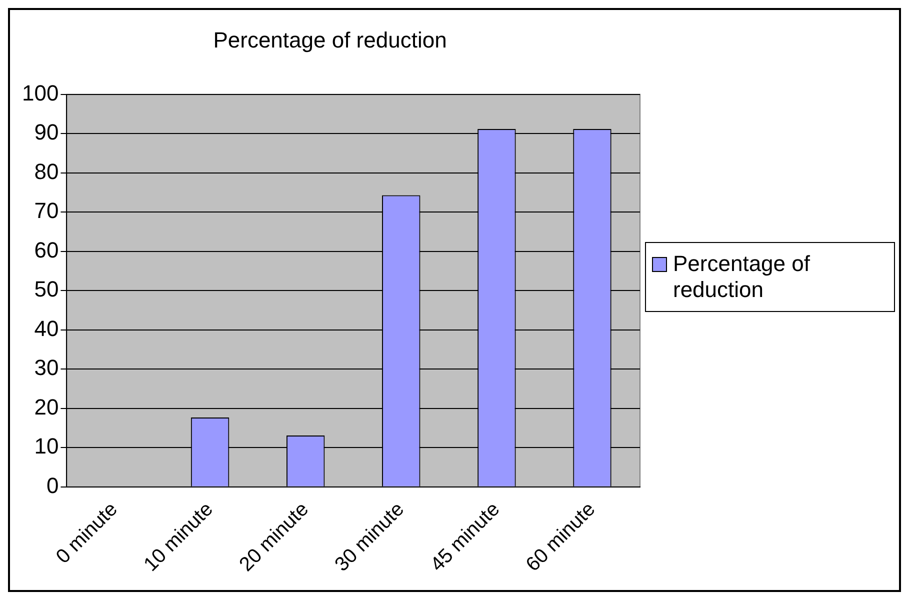 This screenshot has height=600, width=909. I want to click on y-tick-label: 90, so click(46, 132).